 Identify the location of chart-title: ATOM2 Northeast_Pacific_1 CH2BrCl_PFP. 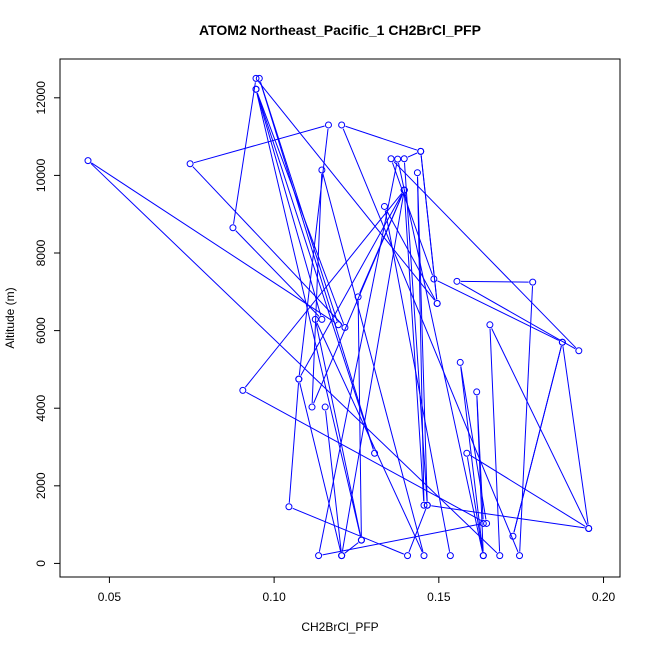
(340, 30).